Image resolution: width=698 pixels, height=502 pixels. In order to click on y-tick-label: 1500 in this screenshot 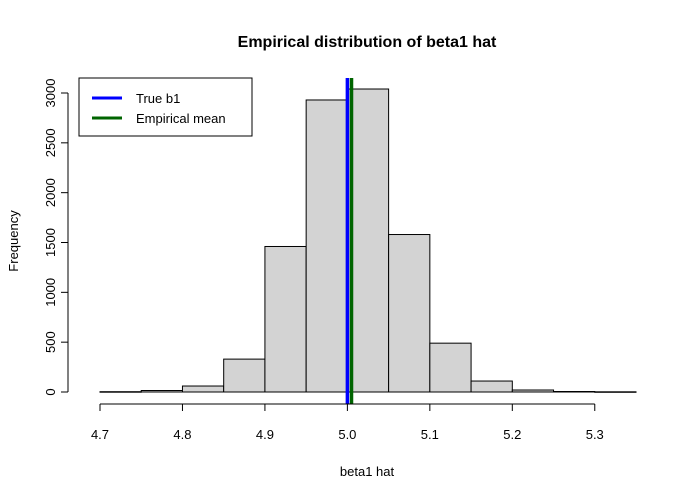, I will do `click(50, 242)`.